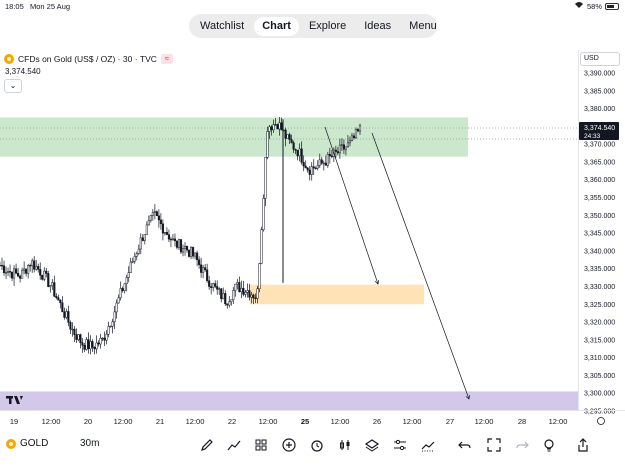 This screenshot has width=625, height=469. I want to click on layers-icon, so click(372, 445).